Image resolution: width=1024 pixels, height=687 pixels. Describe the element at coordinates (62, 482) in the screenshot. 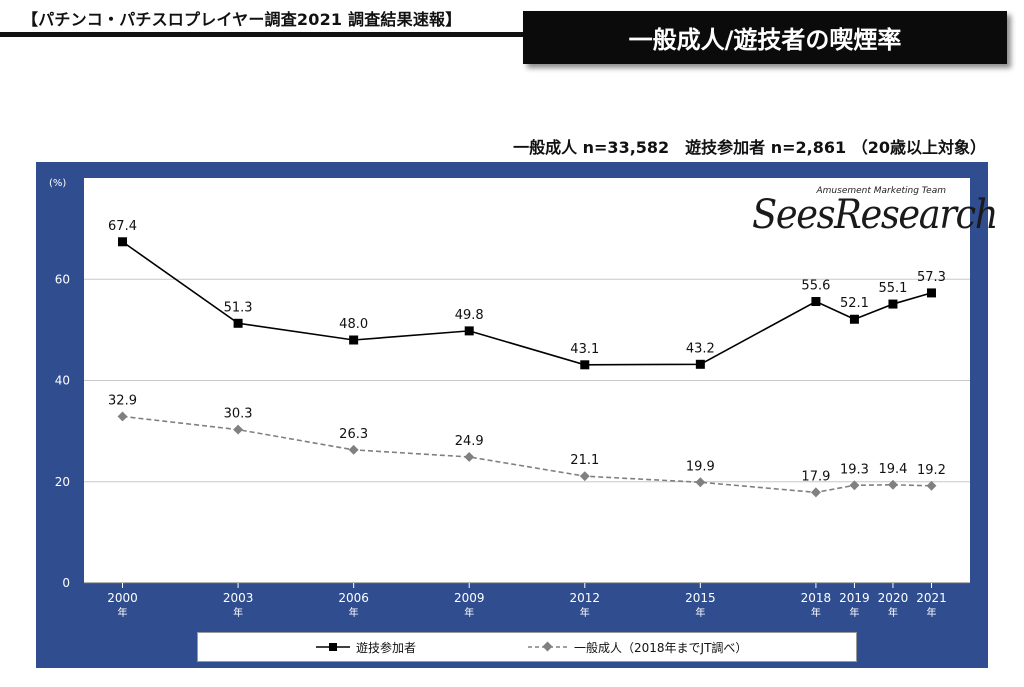

I see `y-tick-label: 20` at that location.